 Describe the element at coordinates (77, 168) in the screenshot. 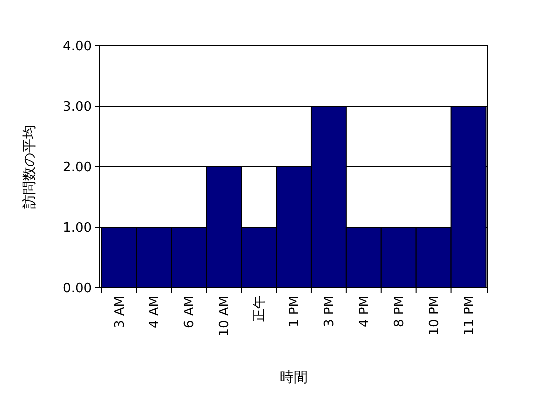

I see `y-tick-label: 2.00` at that location.